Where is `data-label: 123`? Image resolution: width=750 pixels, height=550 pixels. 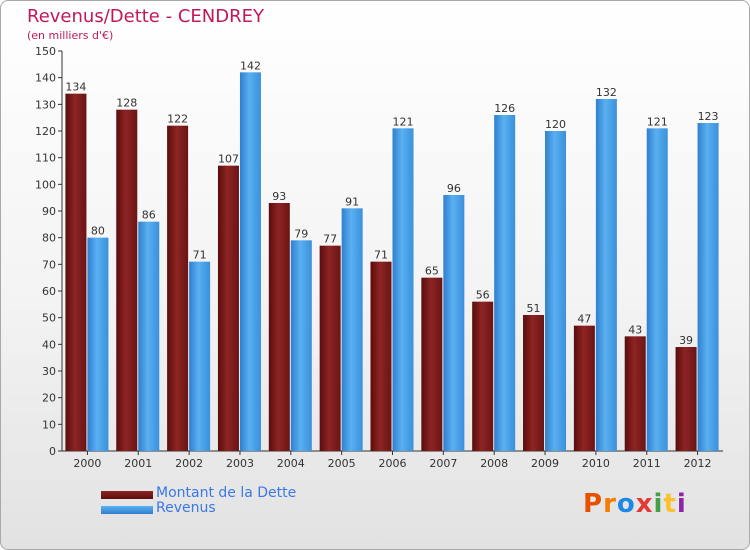 data-label: 123 is located at coordinates (708, 116).